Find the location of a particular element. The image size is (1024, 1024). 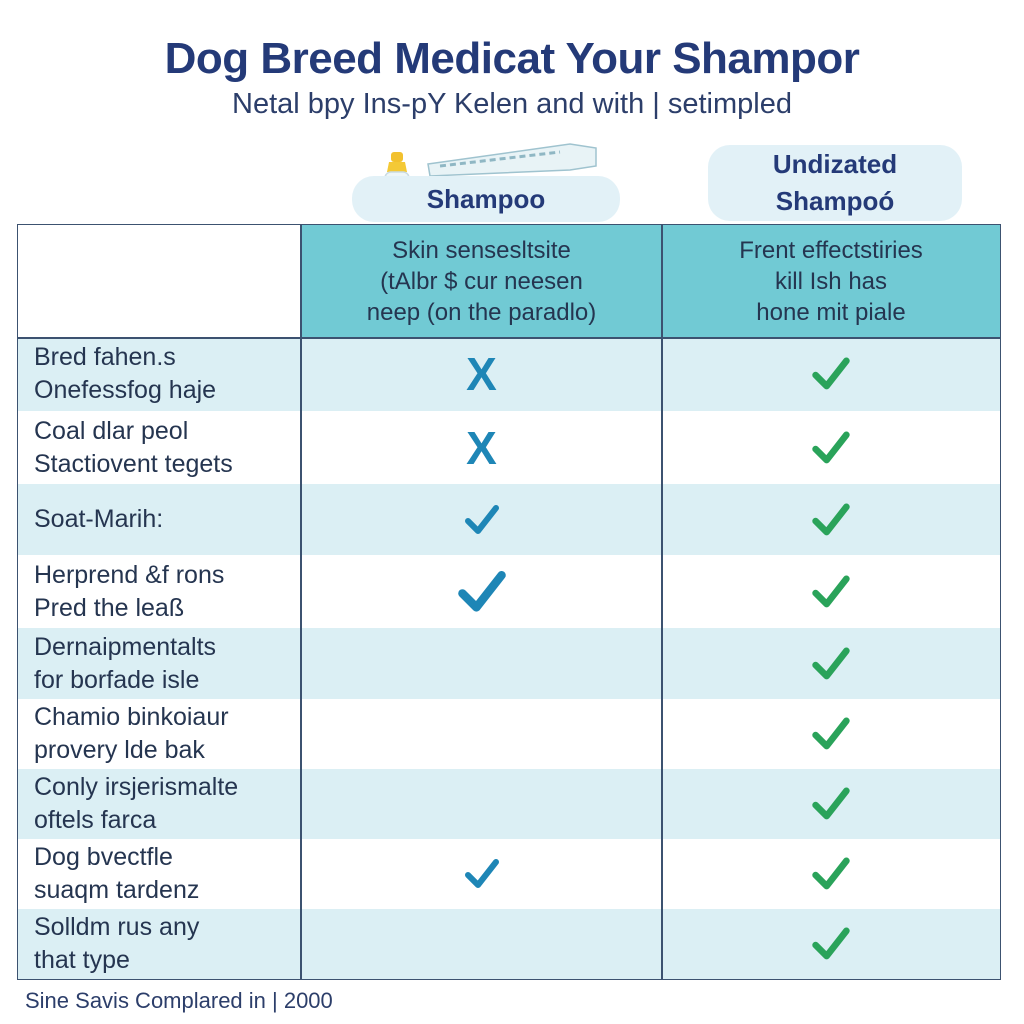

shampoo-tube-icon is located at coordinates (512, 160).